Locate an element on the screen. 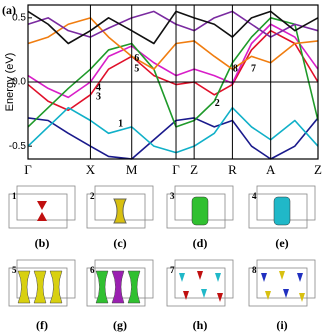  y-tick-label: 0.5 is located at coordinates (19, 17).